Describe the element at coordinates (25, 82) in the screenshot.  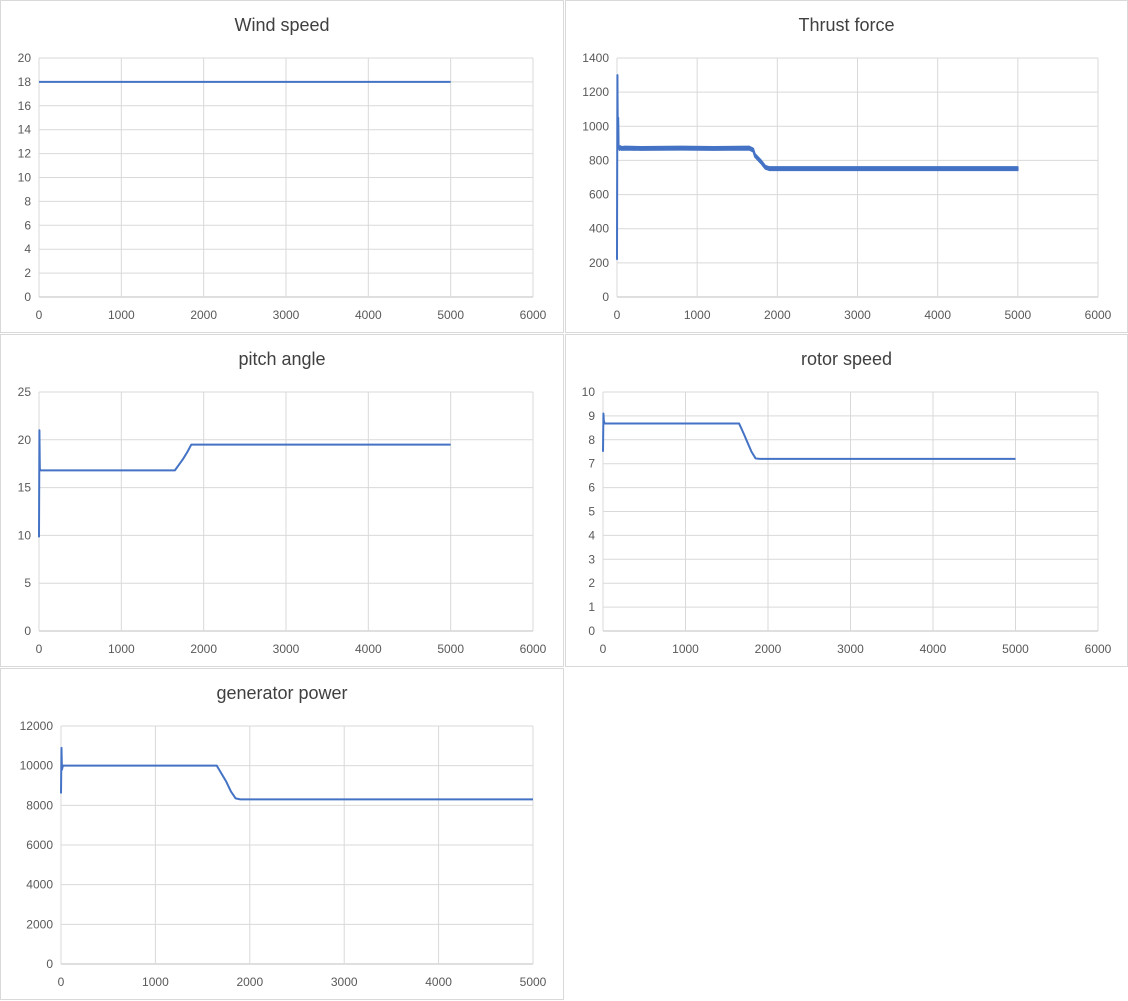
I see `y-tick-label: 18` at that location.